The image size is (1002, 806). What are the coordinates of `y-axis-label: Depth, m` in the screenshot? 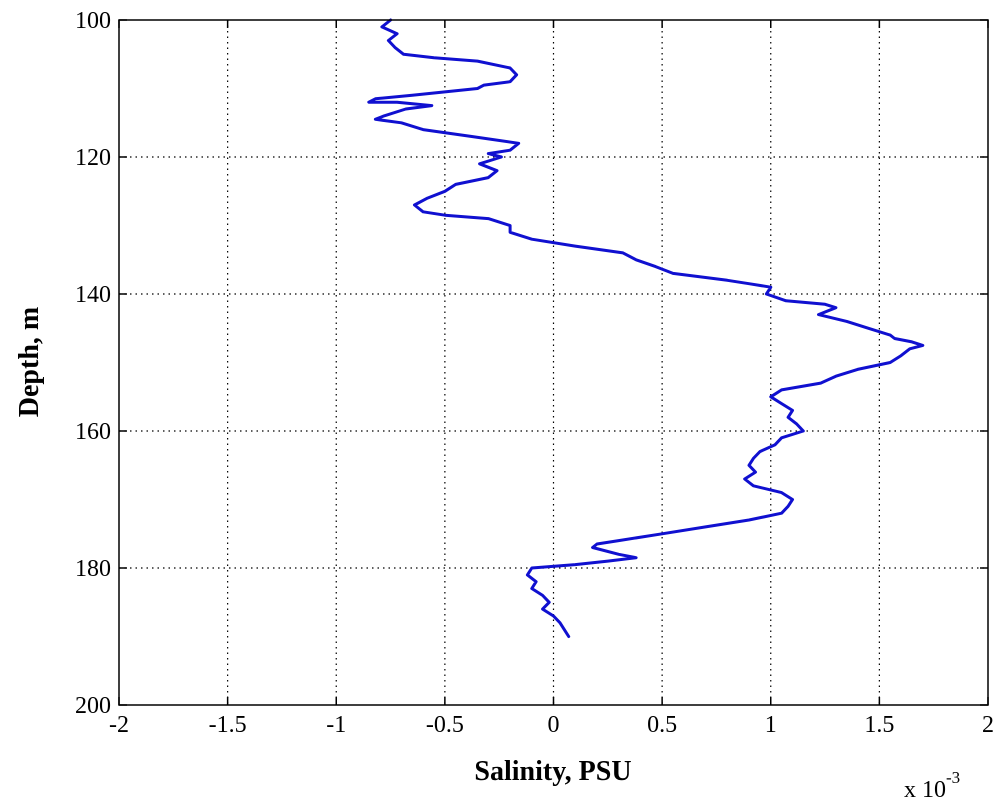 It's located at (29, 362).